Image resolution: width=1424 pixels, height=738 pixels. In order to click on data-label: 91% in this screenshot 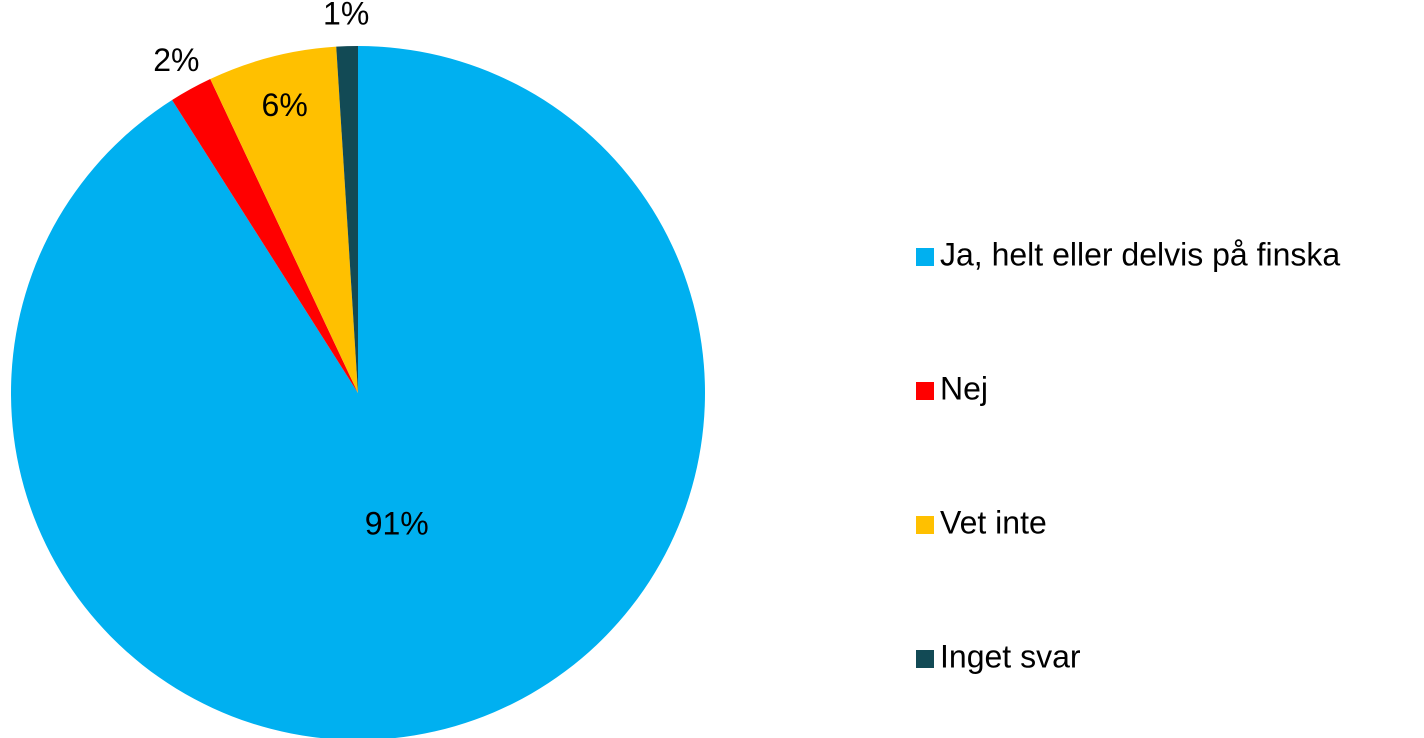, I will do `click(397, 524)`.